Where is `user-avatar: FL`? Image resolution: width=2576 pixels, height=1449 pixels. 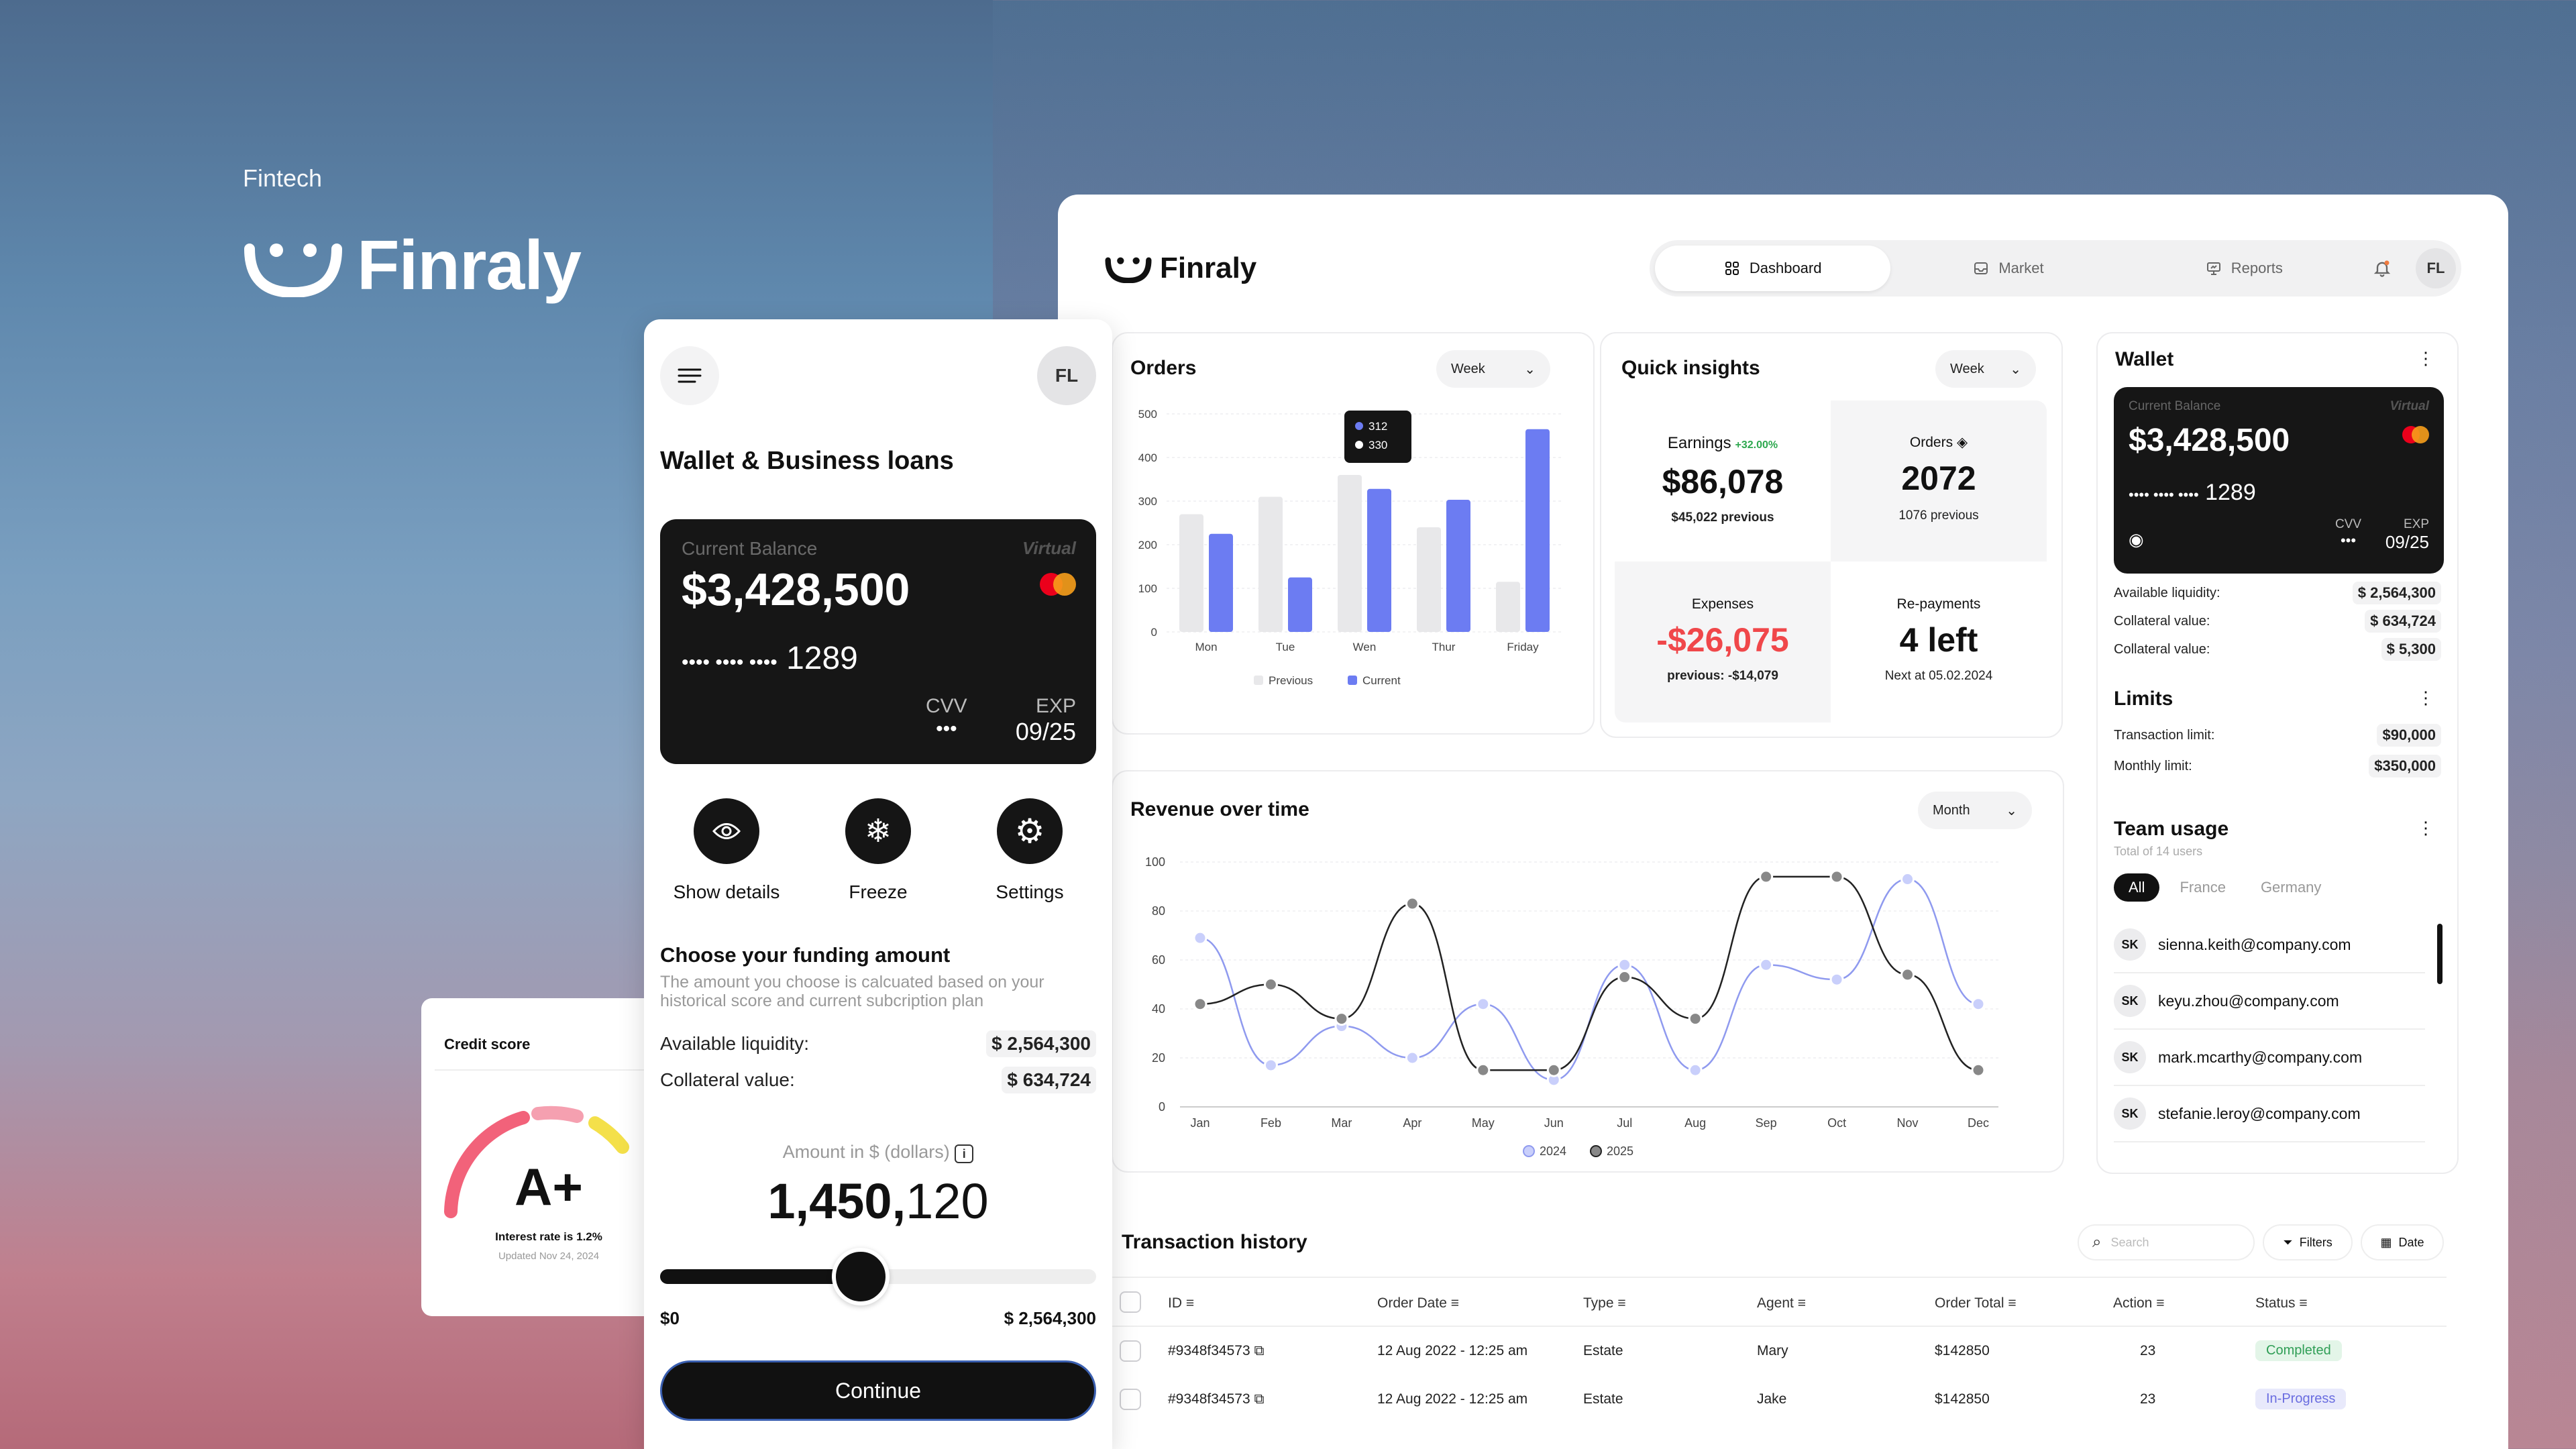 user-avatar: FL is located at coordinates (2435, 268).